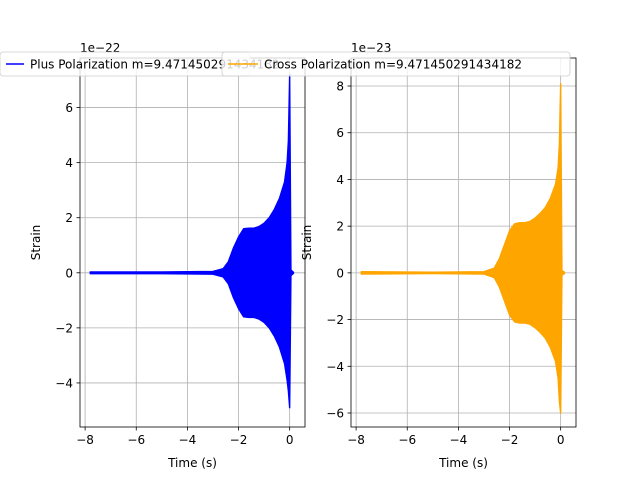  What do you see at coordinates (155, 65) in the screenshot?
I see `legend-label: Plus Polarization m=9.471450291434182` at bounding box center [155, 65].